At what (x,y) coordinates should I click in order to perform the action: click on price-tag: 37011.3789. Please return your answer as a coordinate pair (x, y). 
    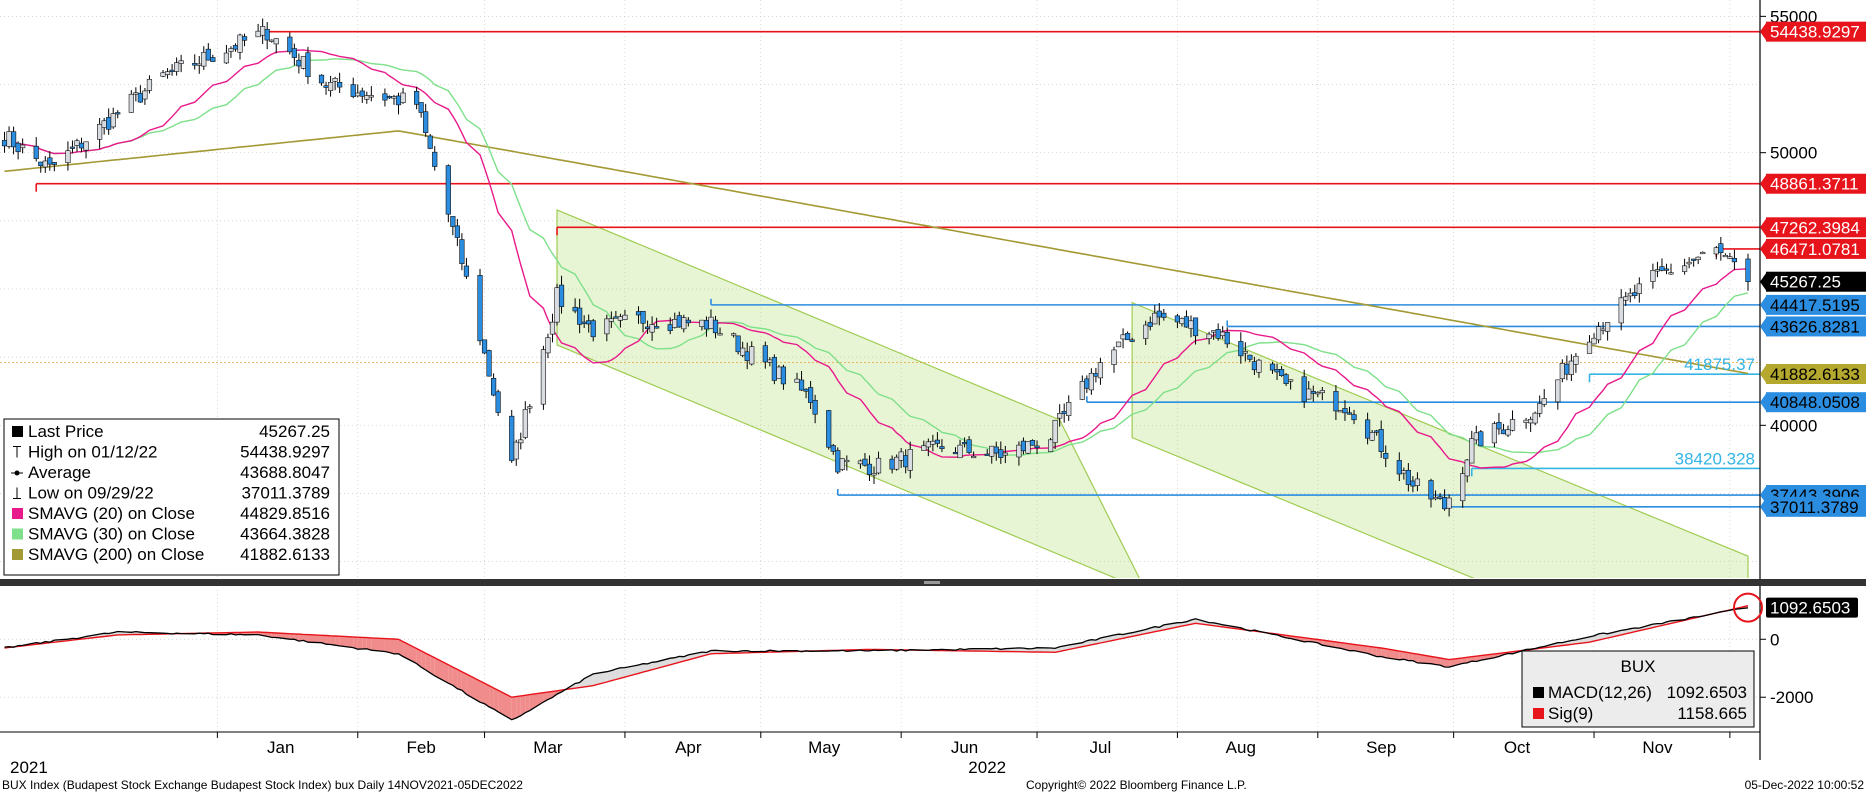
    Looking at the image, I should click on (1813, 506).